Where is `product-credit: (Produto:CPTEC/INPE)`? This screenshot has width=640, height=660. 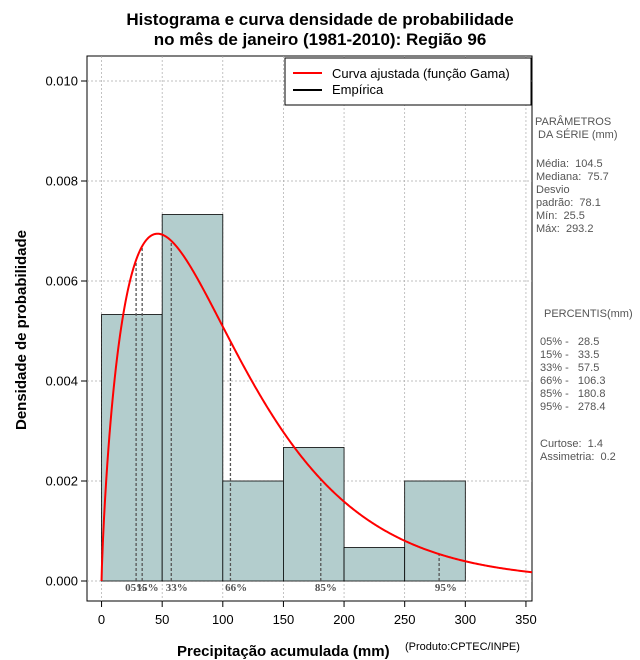 product-credit: (Produto:CPTEC/INPE) is located at coordinates (462, 647).